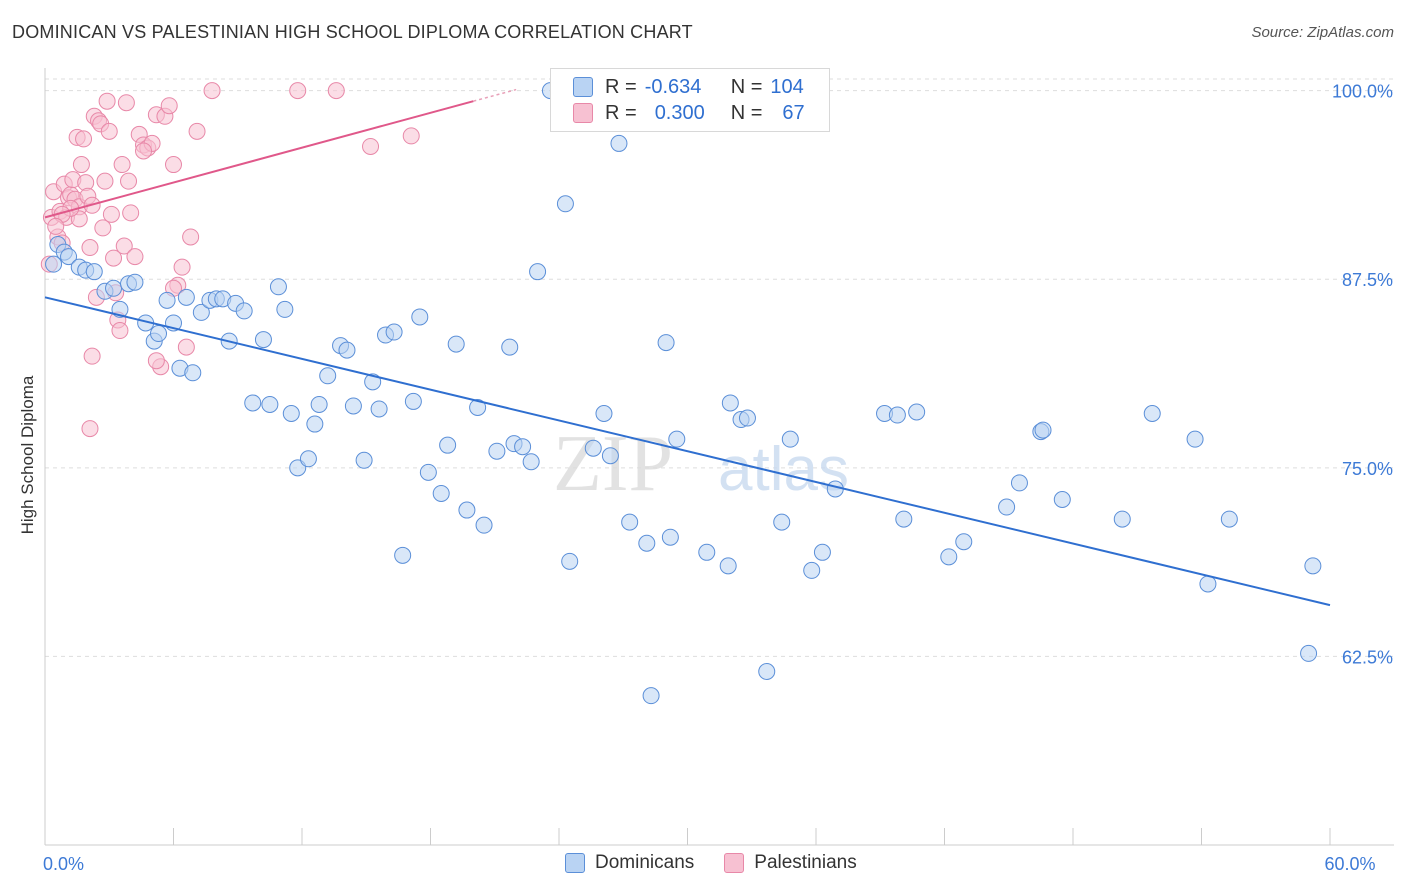 This screenshot has width=1406, height=892. What do you see at coordinates (495, 95) in the screenshot?
I see `palestinians-trend-extension` at bounding box center [495, 95].